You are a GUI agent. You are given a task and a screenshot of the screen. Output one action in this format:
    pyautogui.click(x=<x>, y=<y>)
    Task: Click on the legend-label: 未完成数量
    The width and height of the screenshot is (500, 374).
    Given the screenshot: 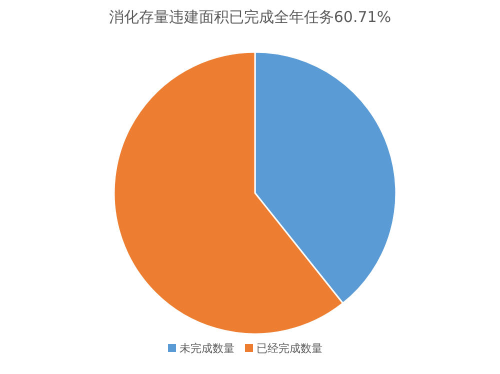 What is the action you would take?
    pyautogui.click(x=207, y=348)
    